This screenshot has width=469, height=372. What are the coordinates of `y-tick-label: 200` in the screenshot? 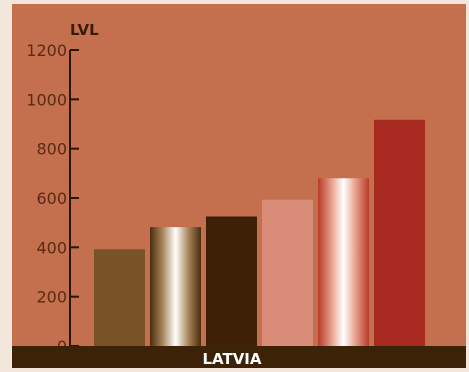 It's located at (51, 297).